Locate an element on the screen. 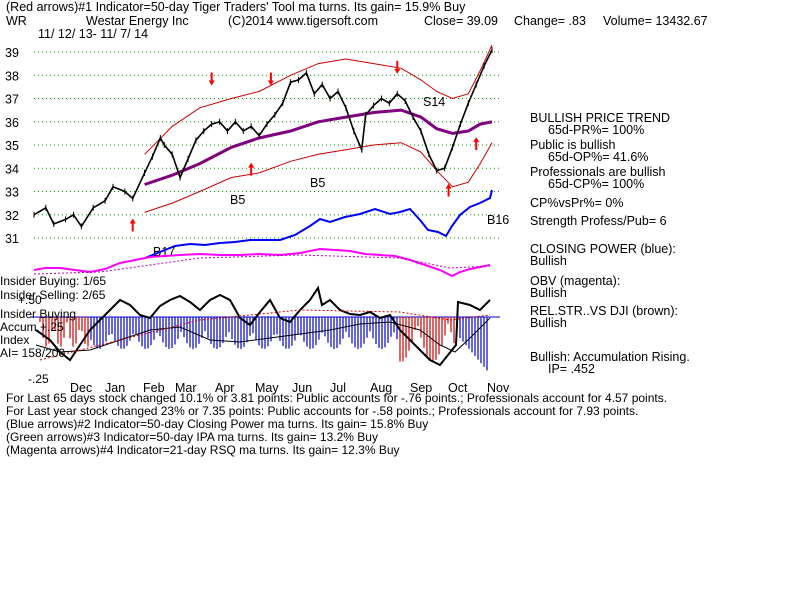  closing-power-status: Bullish is located at coordinates (548, 261).